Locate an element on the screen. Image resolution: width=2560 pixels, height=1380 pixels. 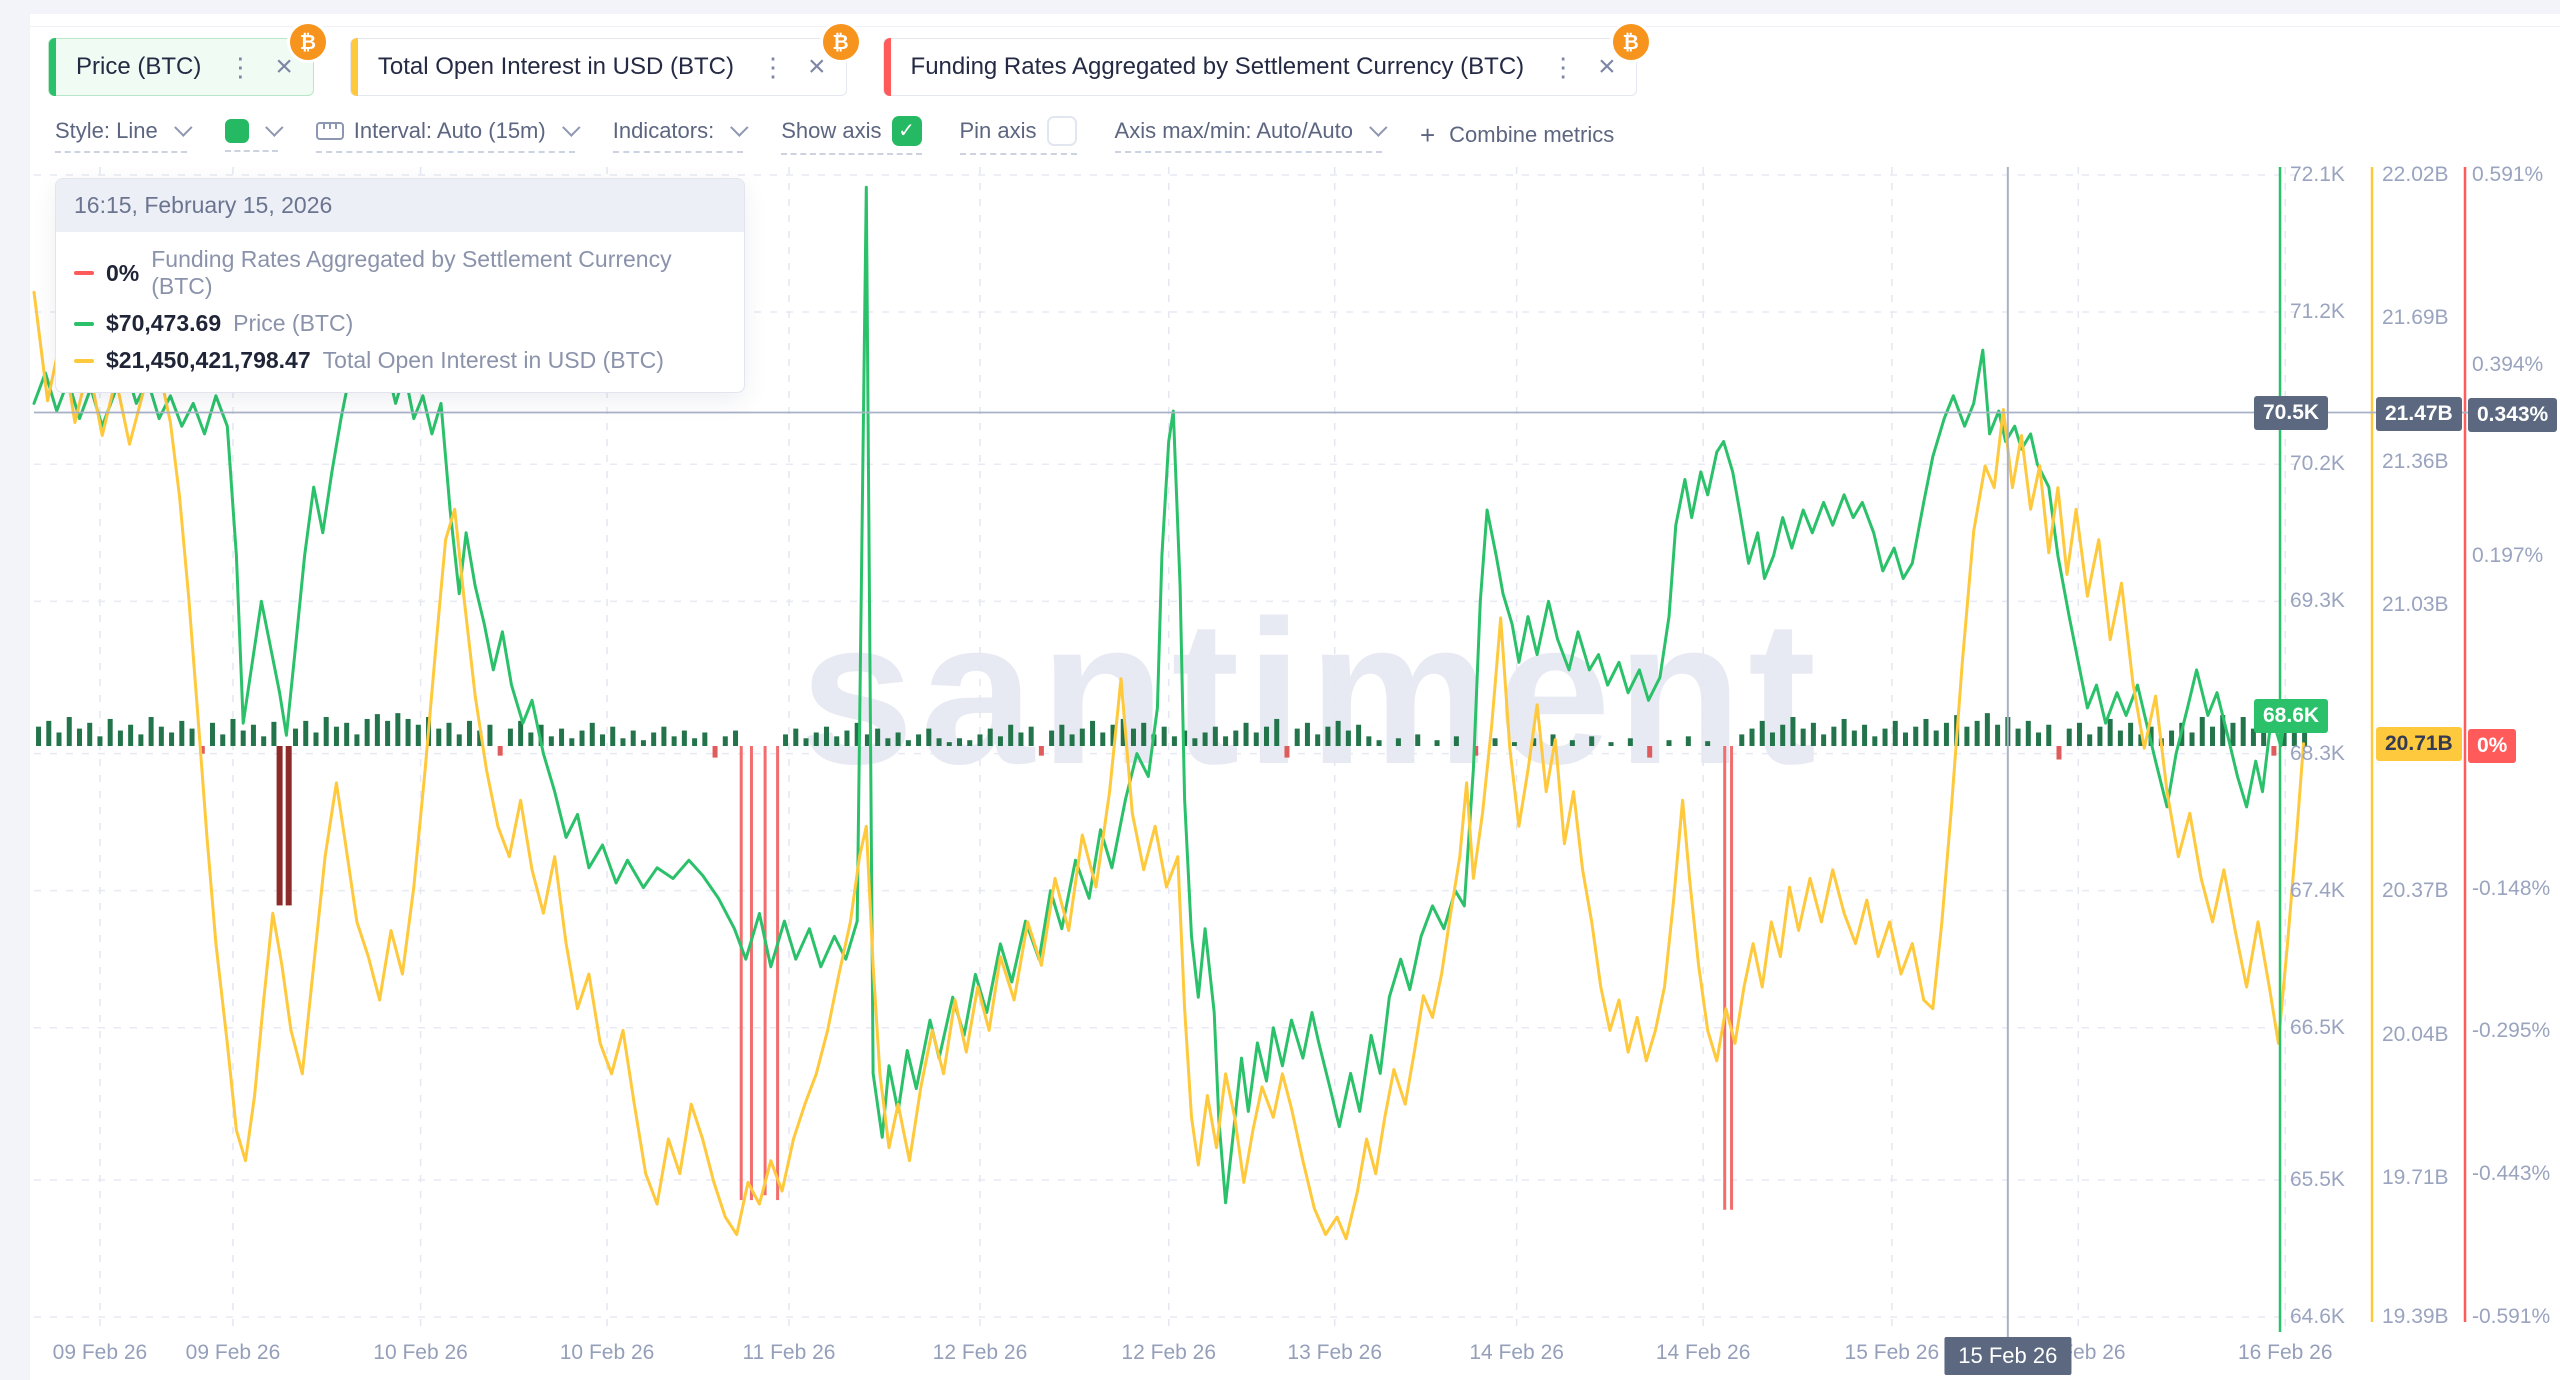
interval-label: Interval: Auto (15m) is located at coordinates (449, 130).